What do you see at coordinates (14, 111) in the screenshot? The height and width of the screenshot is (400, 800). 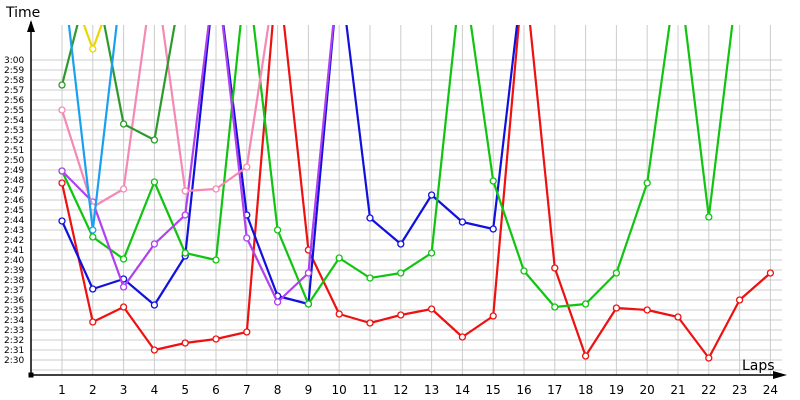 I see `y-tick-label: 2:55` at bounding box center [14, 111].